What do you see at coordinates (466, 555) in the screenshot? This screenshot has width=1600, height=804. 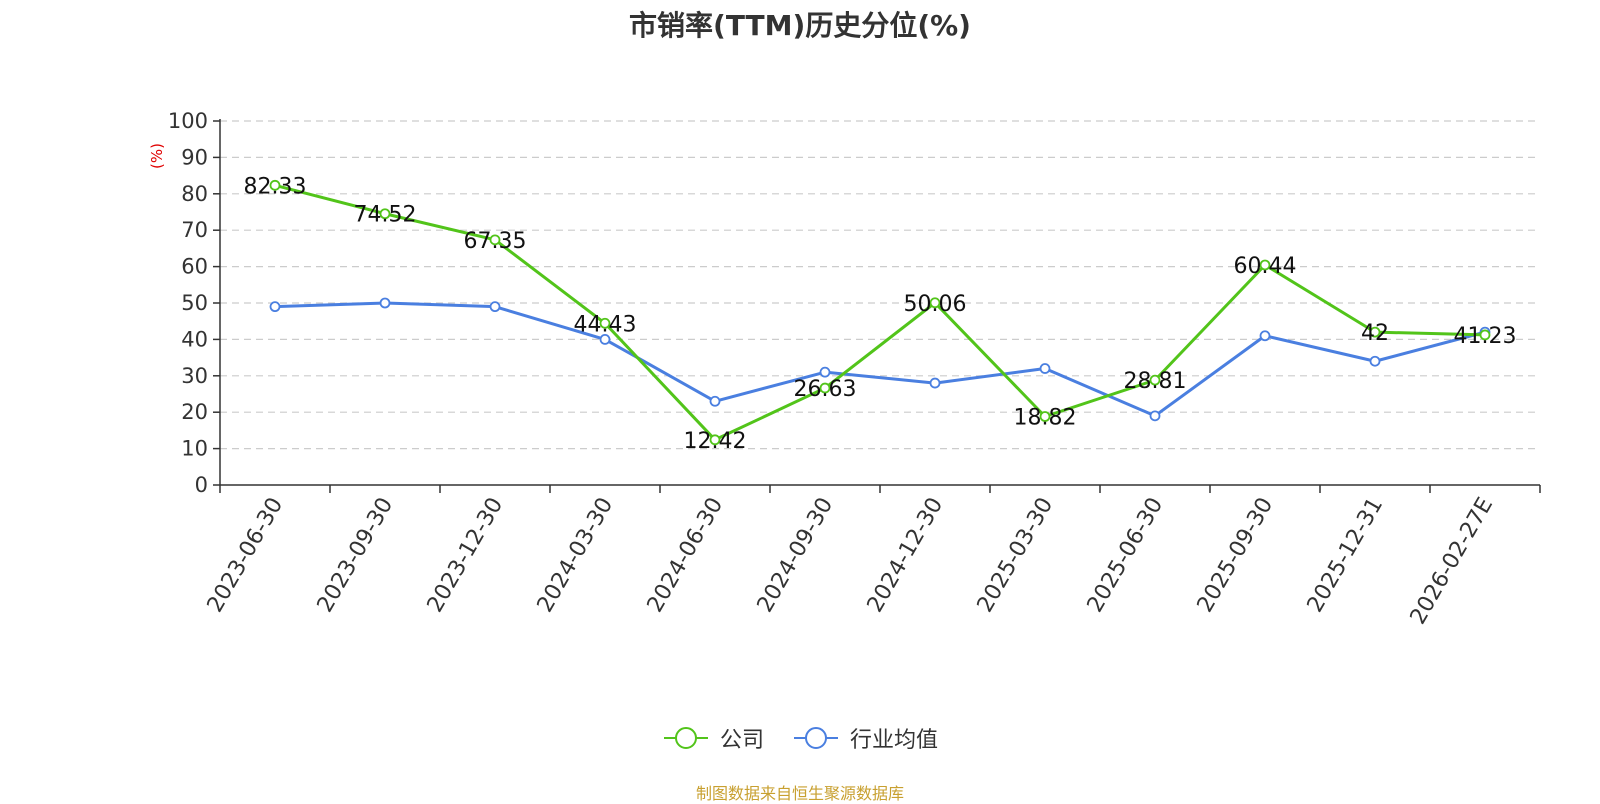 I see `x-tick-label: 2023-12-30` at bounding box center [466, 555].